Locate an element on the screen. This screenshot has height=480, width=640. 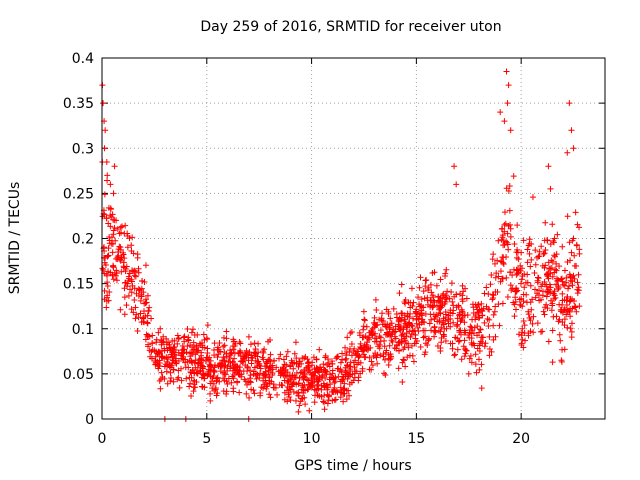
y-tick-label: 0.1 is located at coordinates (83, 330).